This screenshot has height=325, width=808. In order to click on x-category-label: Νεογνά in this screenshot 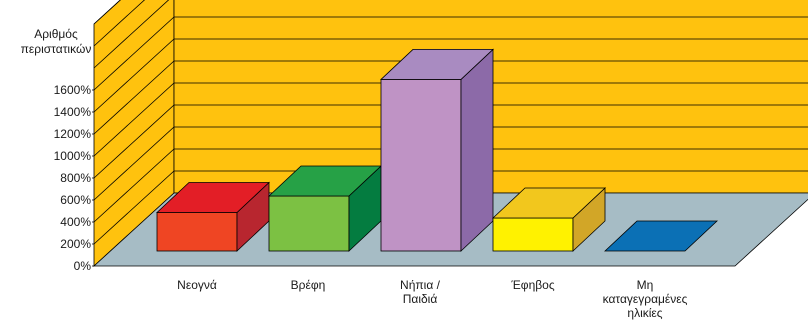, I will do `click(197, 285)`.